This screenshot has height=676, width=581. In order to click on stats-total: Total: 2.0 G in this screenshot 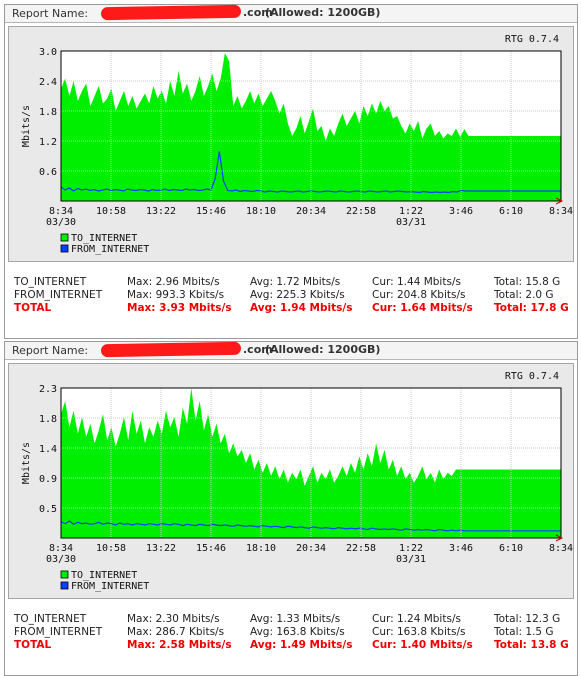, I will do `click(524, 295)`.